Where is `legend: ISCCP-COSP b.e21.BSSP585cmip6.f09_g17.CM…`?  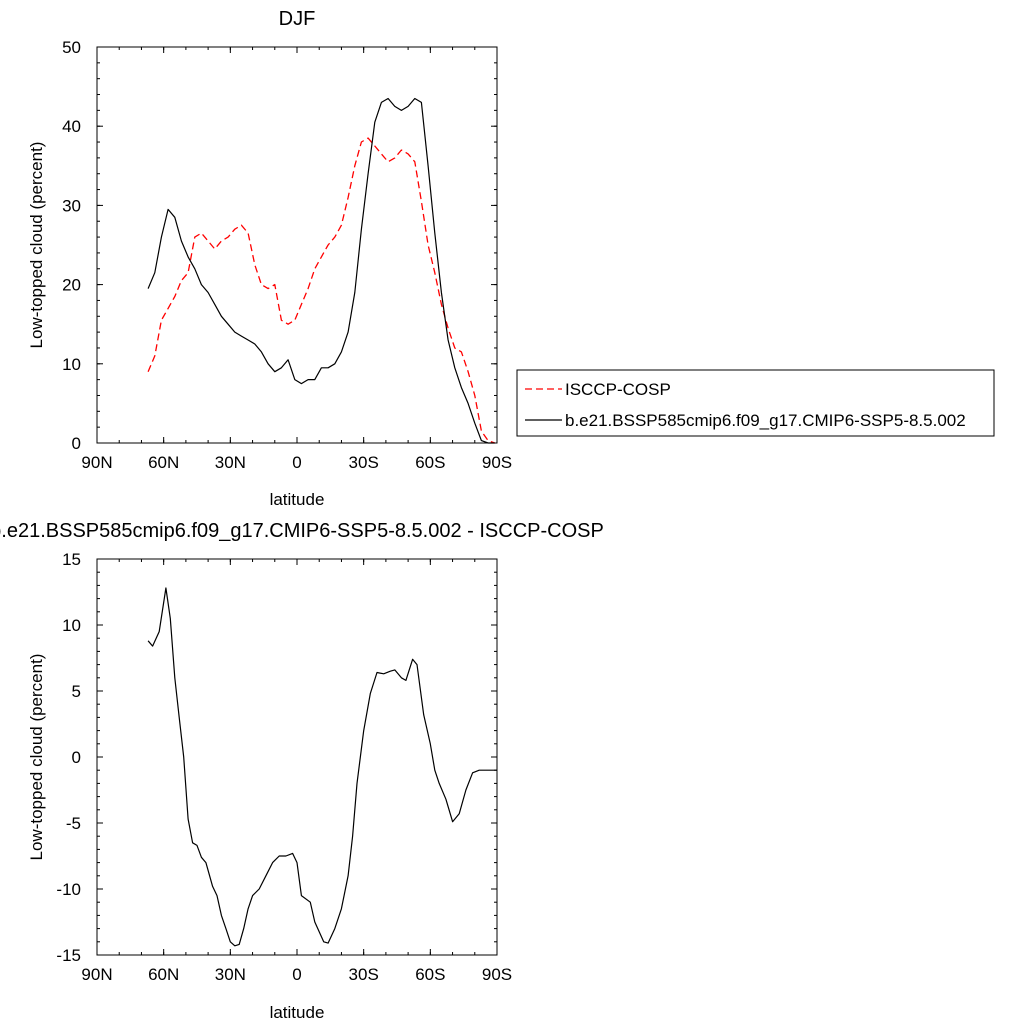 legend: ISCCP-COSP b.e21.BSSP585cmip6.f09_g17.CM… is located at coordinates (755, 403).